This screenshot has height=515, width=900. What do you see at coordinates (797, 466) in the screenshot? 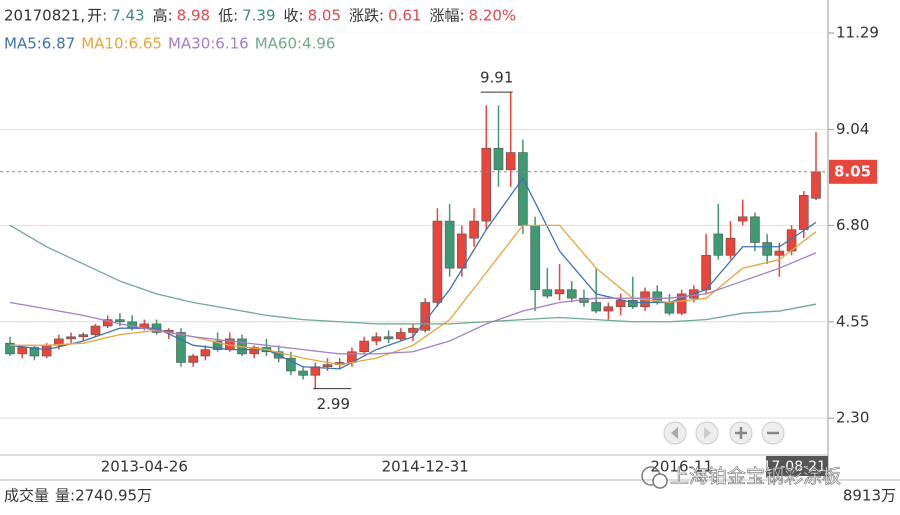
I see `current-date-box` at bounding box center [797, 466].